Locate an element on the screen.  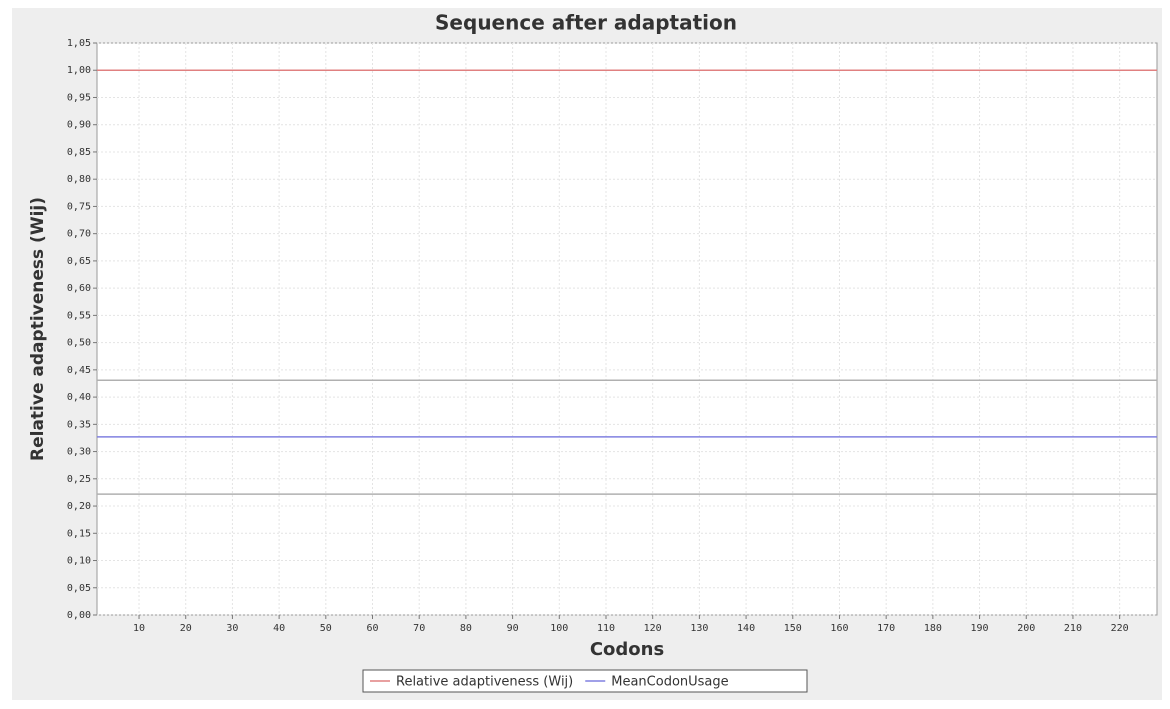
y-tick-label: 0,00 is located at coordinates (79, 615).